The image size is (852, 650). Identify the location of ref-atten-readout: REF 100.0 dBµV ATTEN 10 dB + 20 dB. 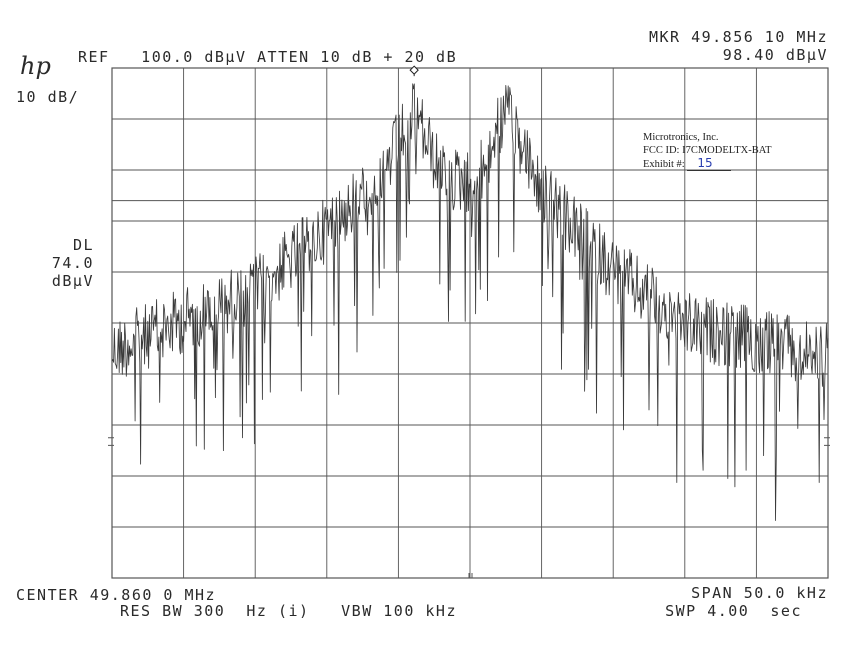
(268, 57).